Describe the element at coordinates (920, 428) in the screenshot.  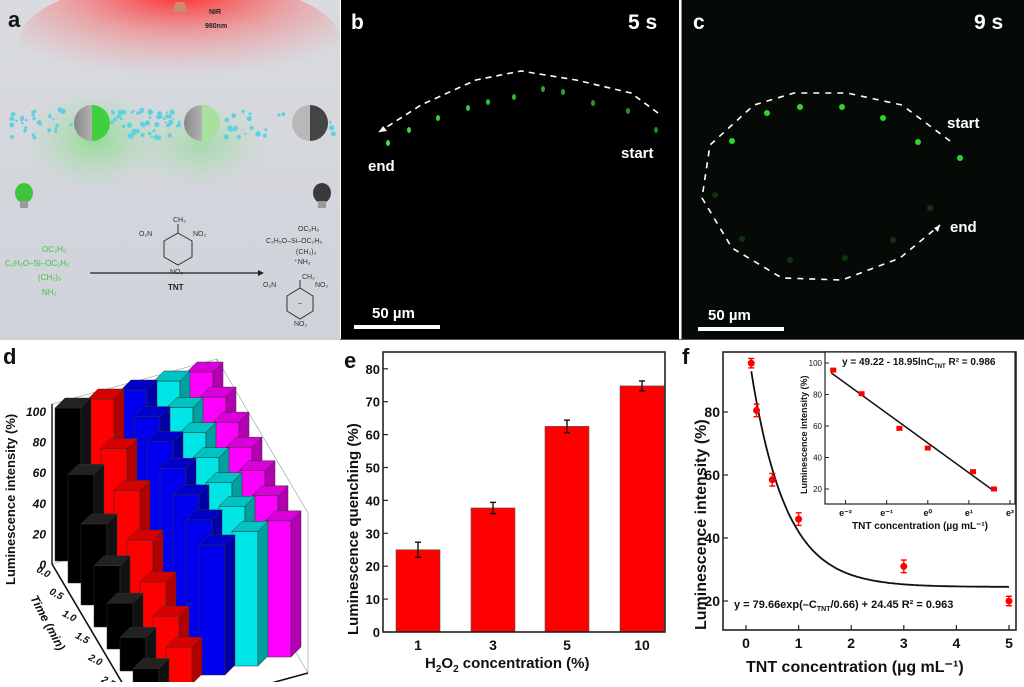
I see `inset-frame` at that location.